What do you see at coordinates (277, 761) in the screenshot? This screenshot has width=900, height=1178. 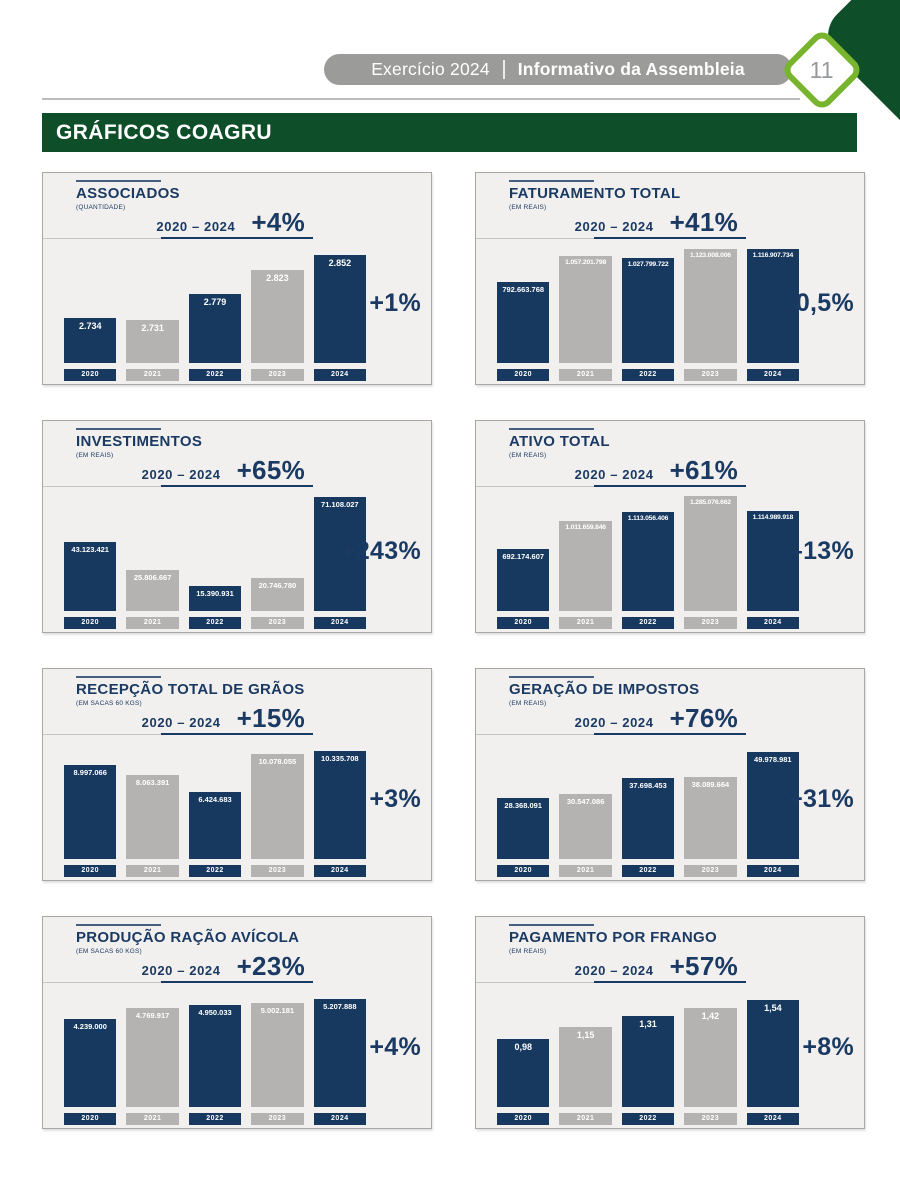 I see `bar-value-label: 10.078.055` at bounding box center [277, 761].